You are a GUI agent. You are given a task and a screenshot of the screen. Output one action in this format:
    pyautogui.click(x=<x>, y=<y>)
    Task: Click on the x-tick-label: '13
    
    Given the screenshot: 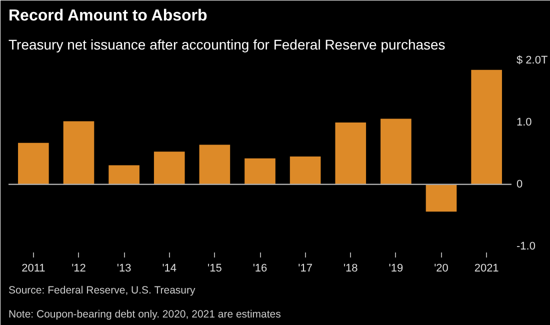 What is the action you would take?
    pyautogui.click(x=124, y=268)
    